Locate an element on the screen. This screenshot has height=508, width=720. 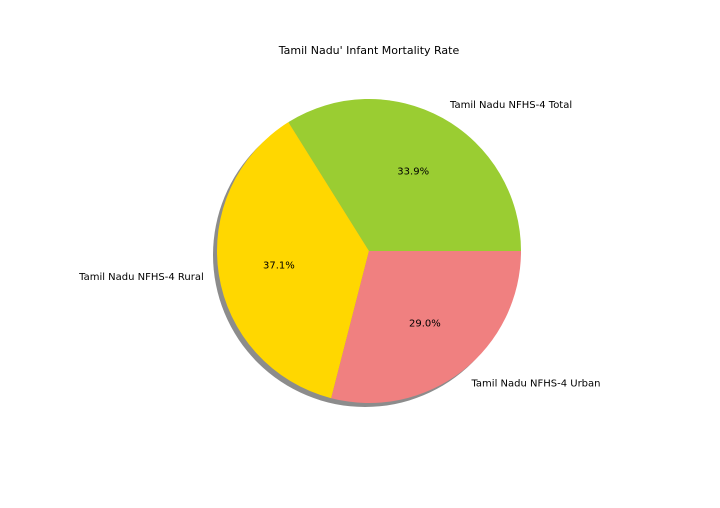
pie-category-label-tamil-nadu-nfhs-4-urban: Tamil Nadu NFHS-4 Urban is located at coordinates (535, 384).